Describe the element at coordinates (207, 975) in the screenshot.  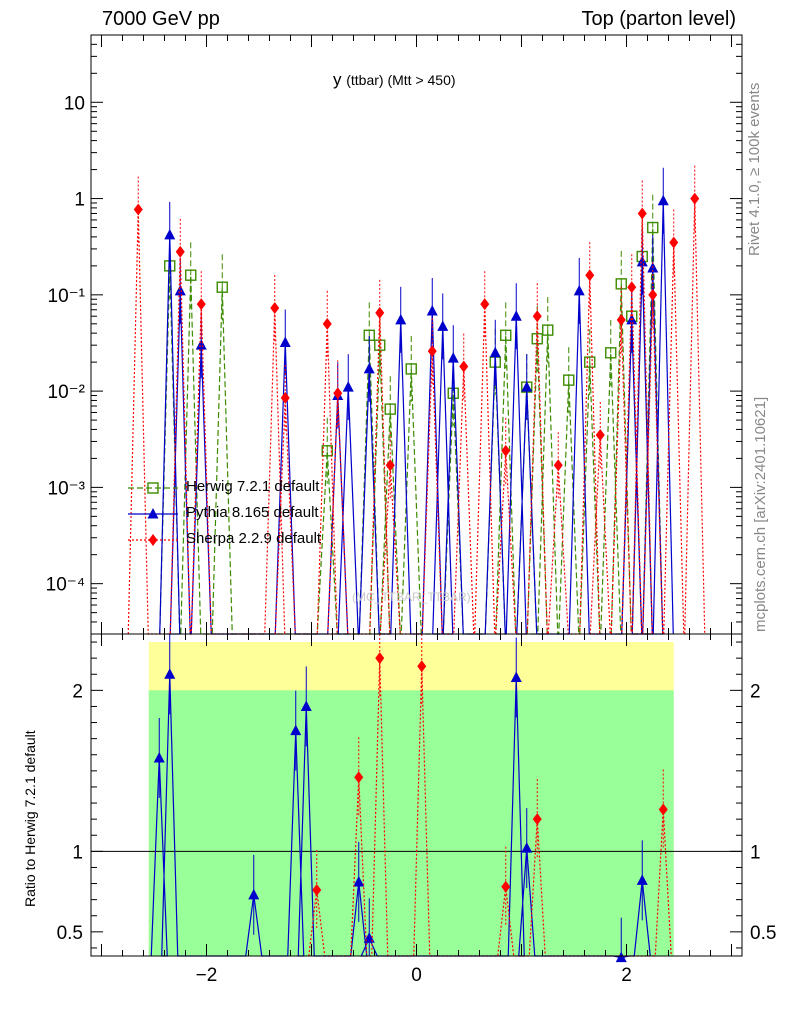
I see `x-tick-label: −2` at that location.